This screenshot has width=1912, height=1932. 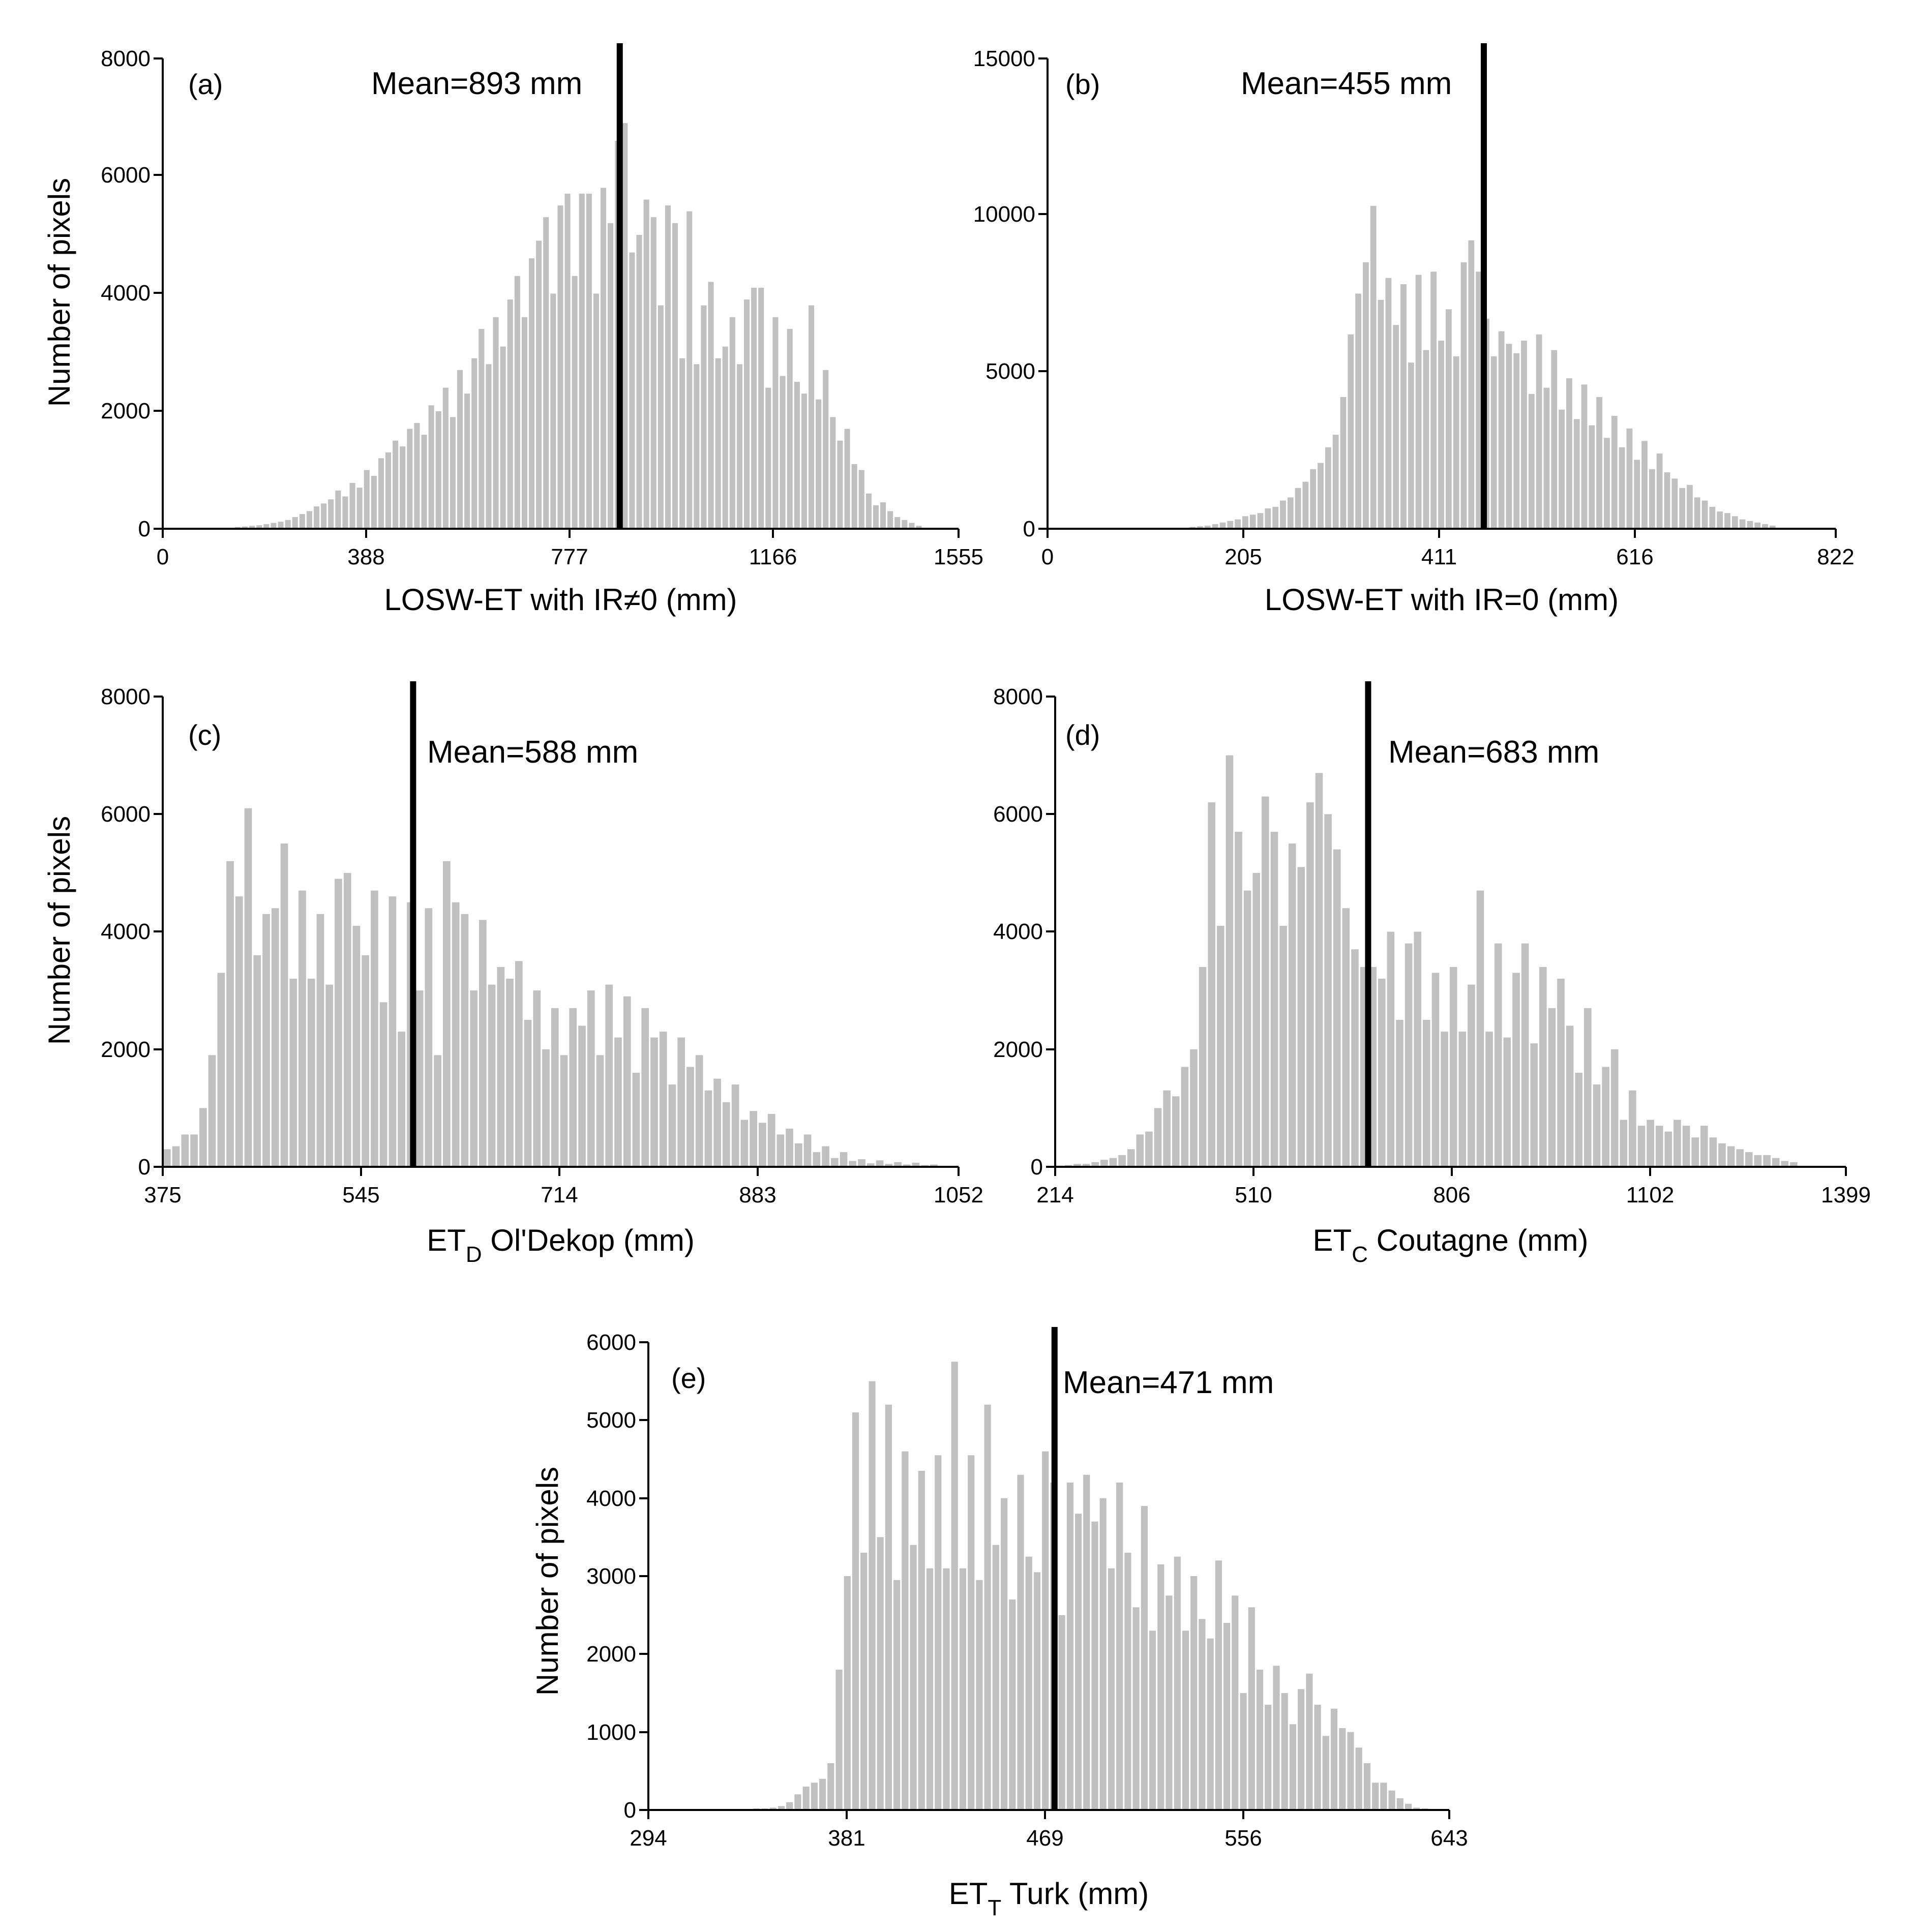 What do you see at coordinates (1449, 1839) in the screenshot?
I see `x-tick-label: 643` at bounding box center [1449, 1839].